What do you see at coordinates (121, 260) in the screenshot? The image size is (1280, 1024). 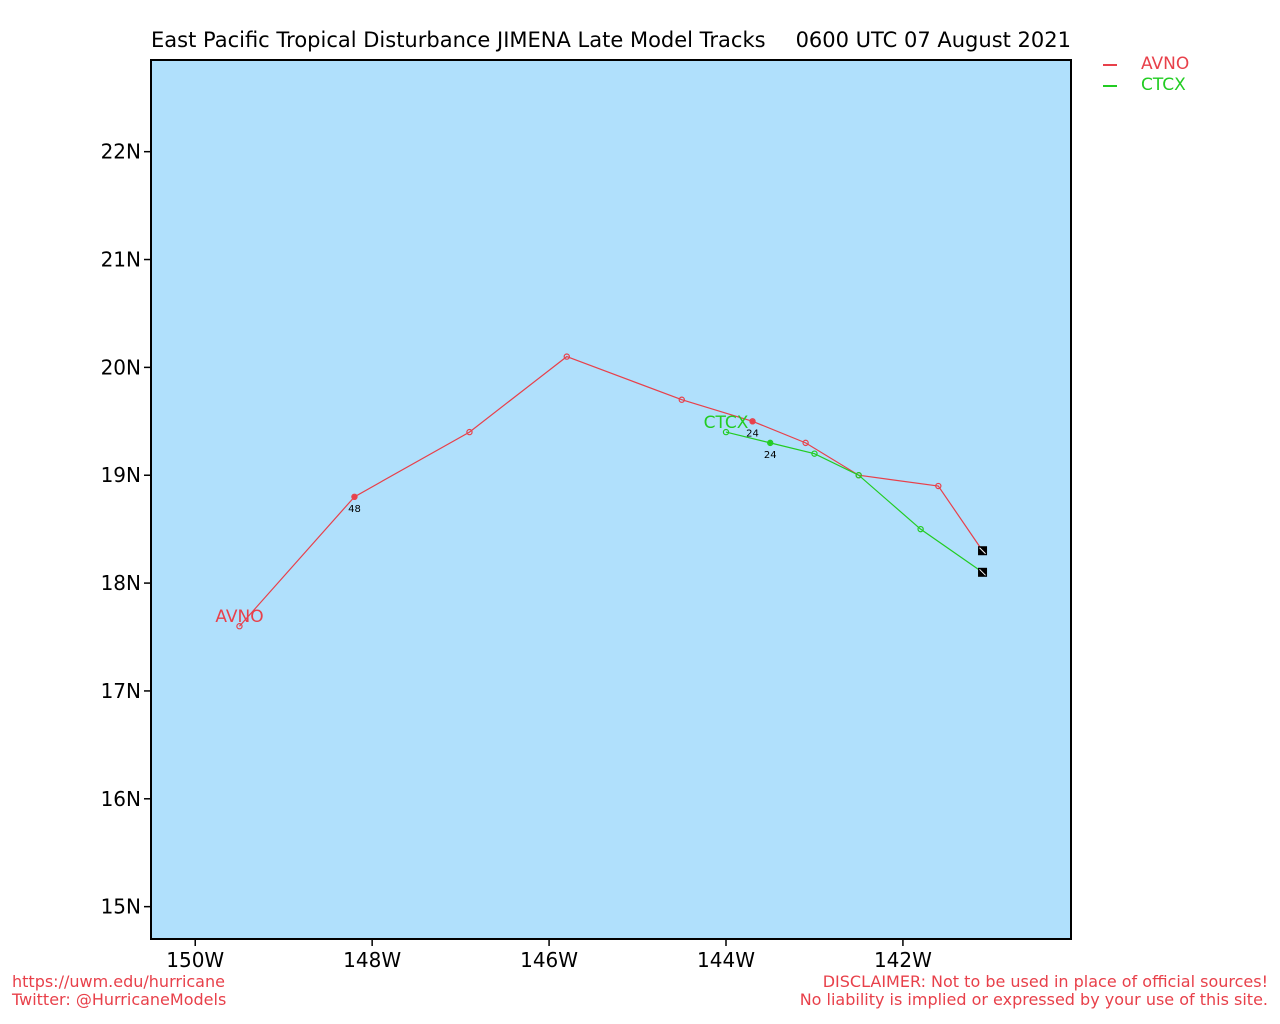 I see `y-tick-label: 21N` at bounding box center [121, 260].